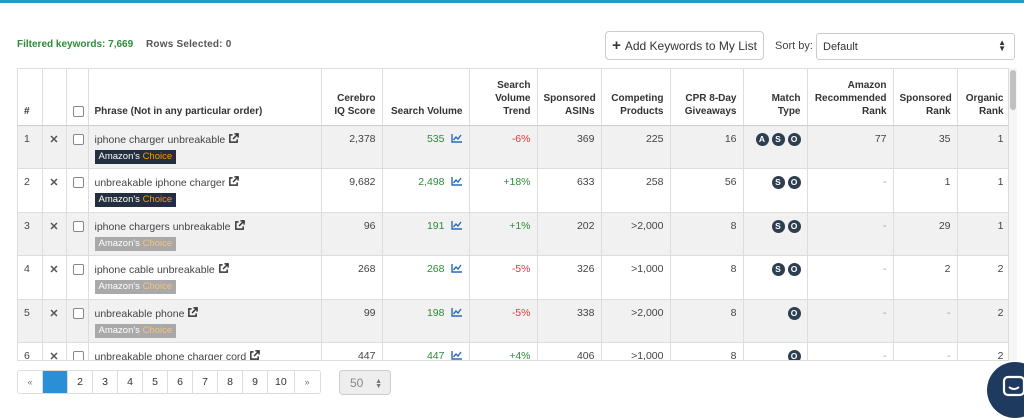 Image resolution: width=1024 pixels, height=418 pixels. Describe the element at coordinates (850, 97) in the screenshot. I see `col-amazon-rank: Amazon Recommended Rank` at that location.